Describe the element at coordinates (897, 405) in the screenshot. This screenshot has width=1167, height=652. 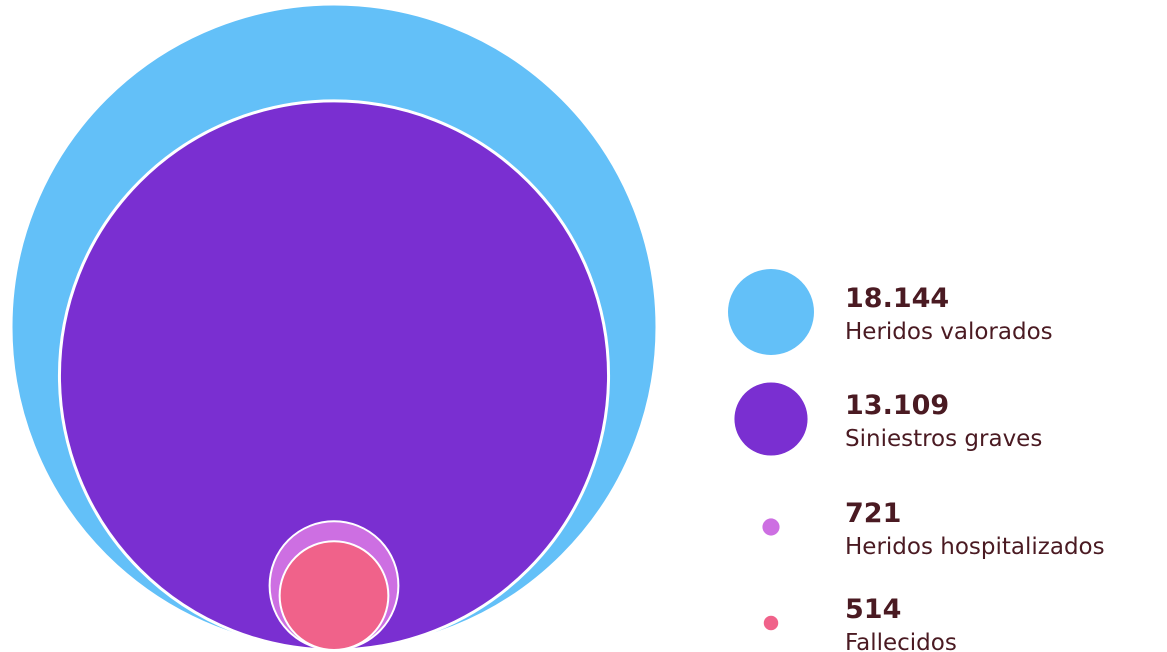
I see `legend-value-siniestros-graves: 13.109` at that location.